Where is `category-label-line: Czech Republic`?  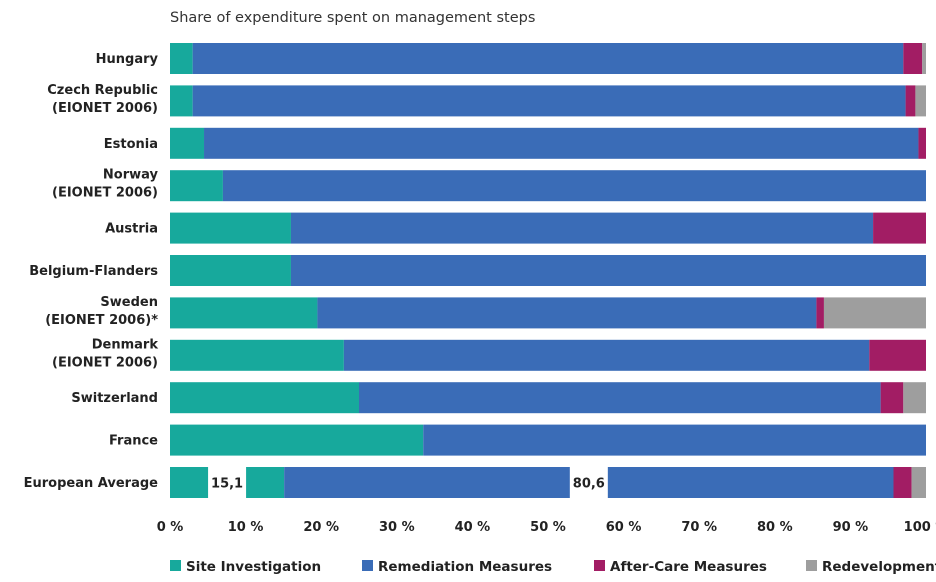 category-label-line: Czech Republic is located at coordinates (102, 90).